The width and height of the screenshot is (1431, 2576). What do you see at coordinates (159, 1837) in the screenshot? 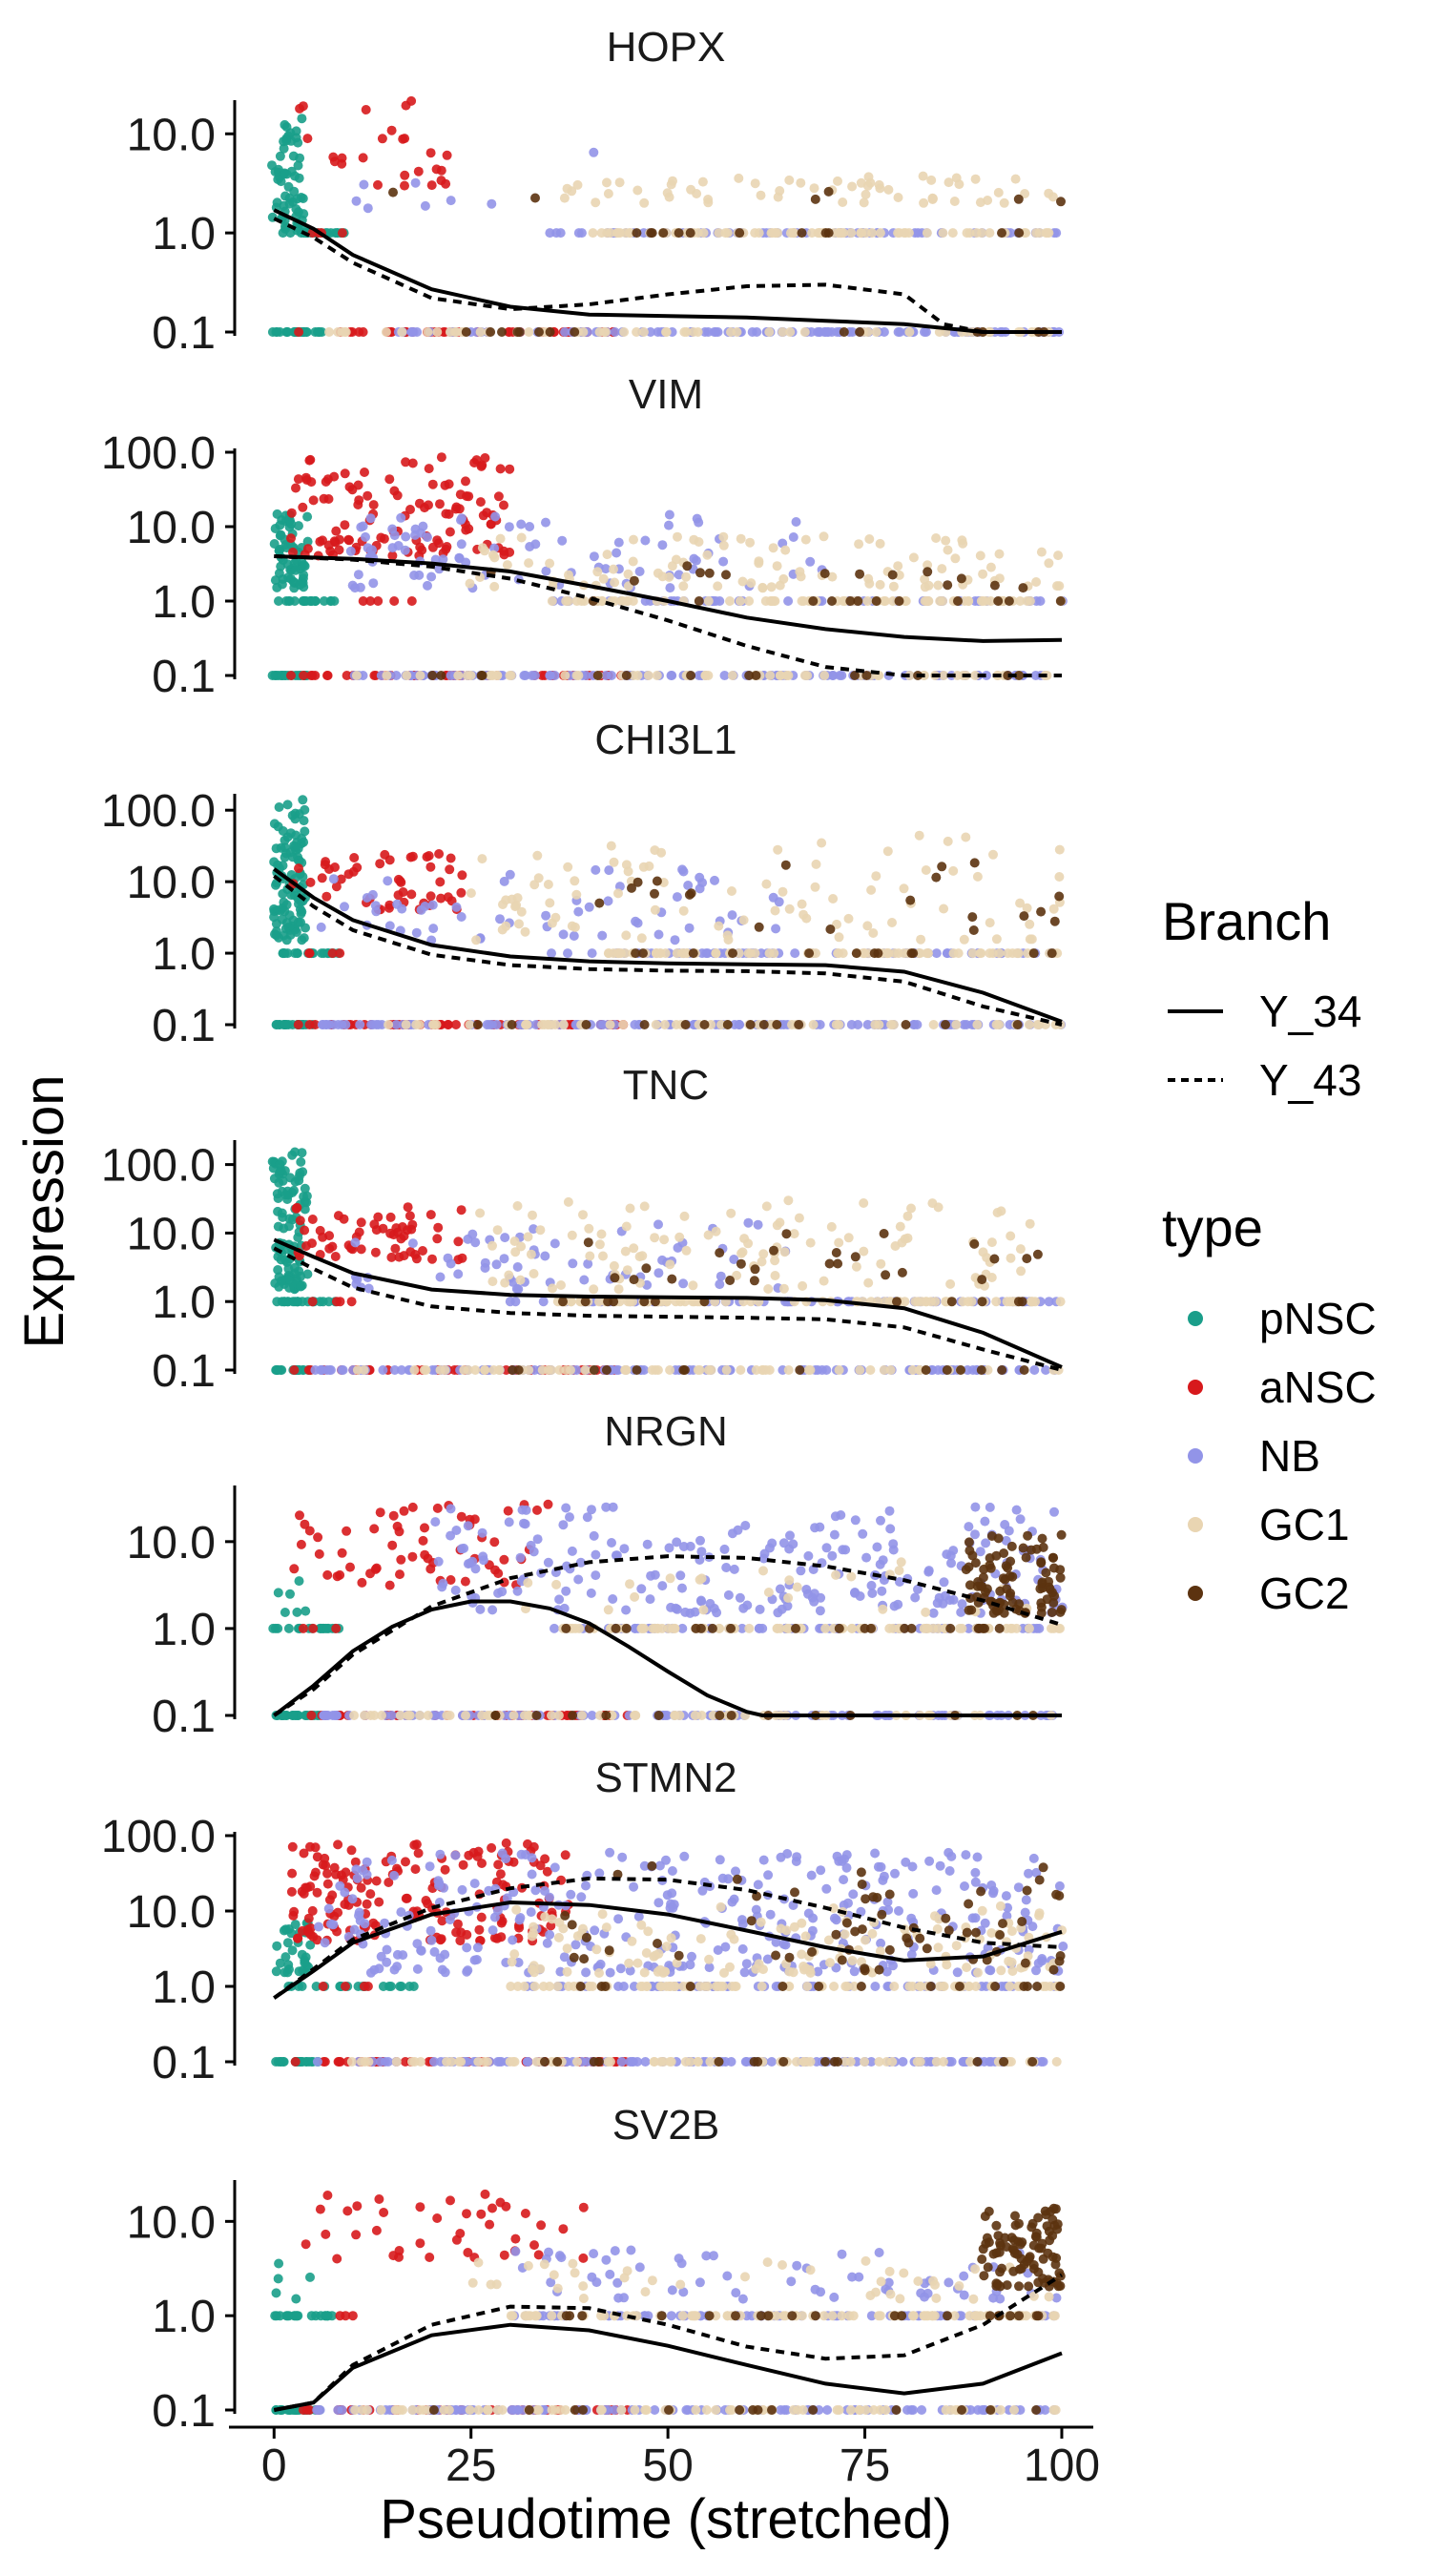
I see `y-tick-label: 100.0` at bounding box center [159, 1837].